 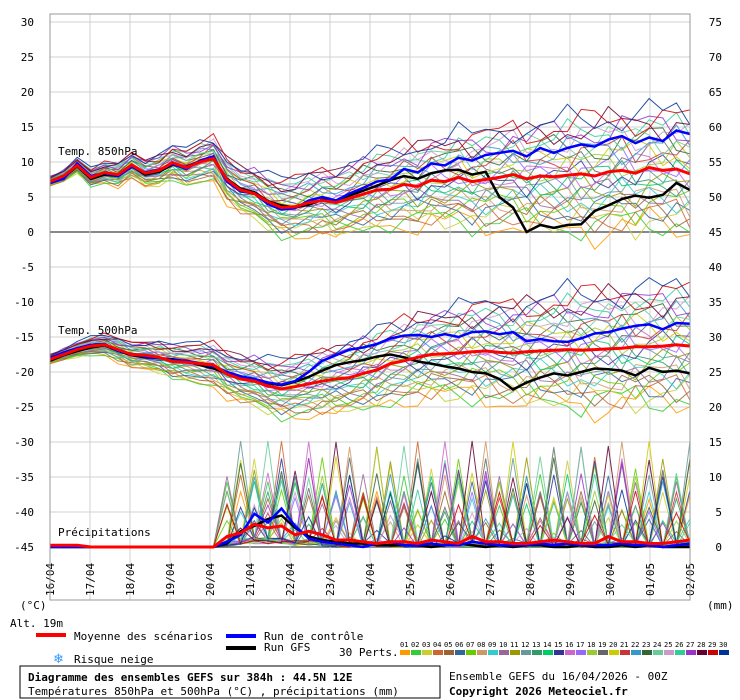 I want to click on left-tick-label: 25, so click(x=27, y=57).